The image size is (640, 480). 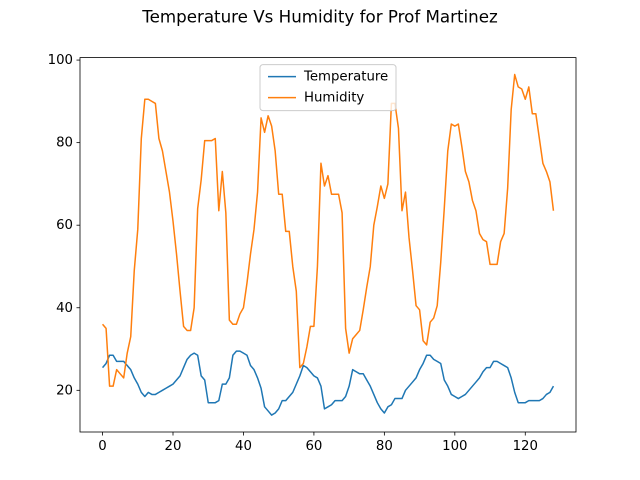 I want to click on line, so click(x=328, y=383).